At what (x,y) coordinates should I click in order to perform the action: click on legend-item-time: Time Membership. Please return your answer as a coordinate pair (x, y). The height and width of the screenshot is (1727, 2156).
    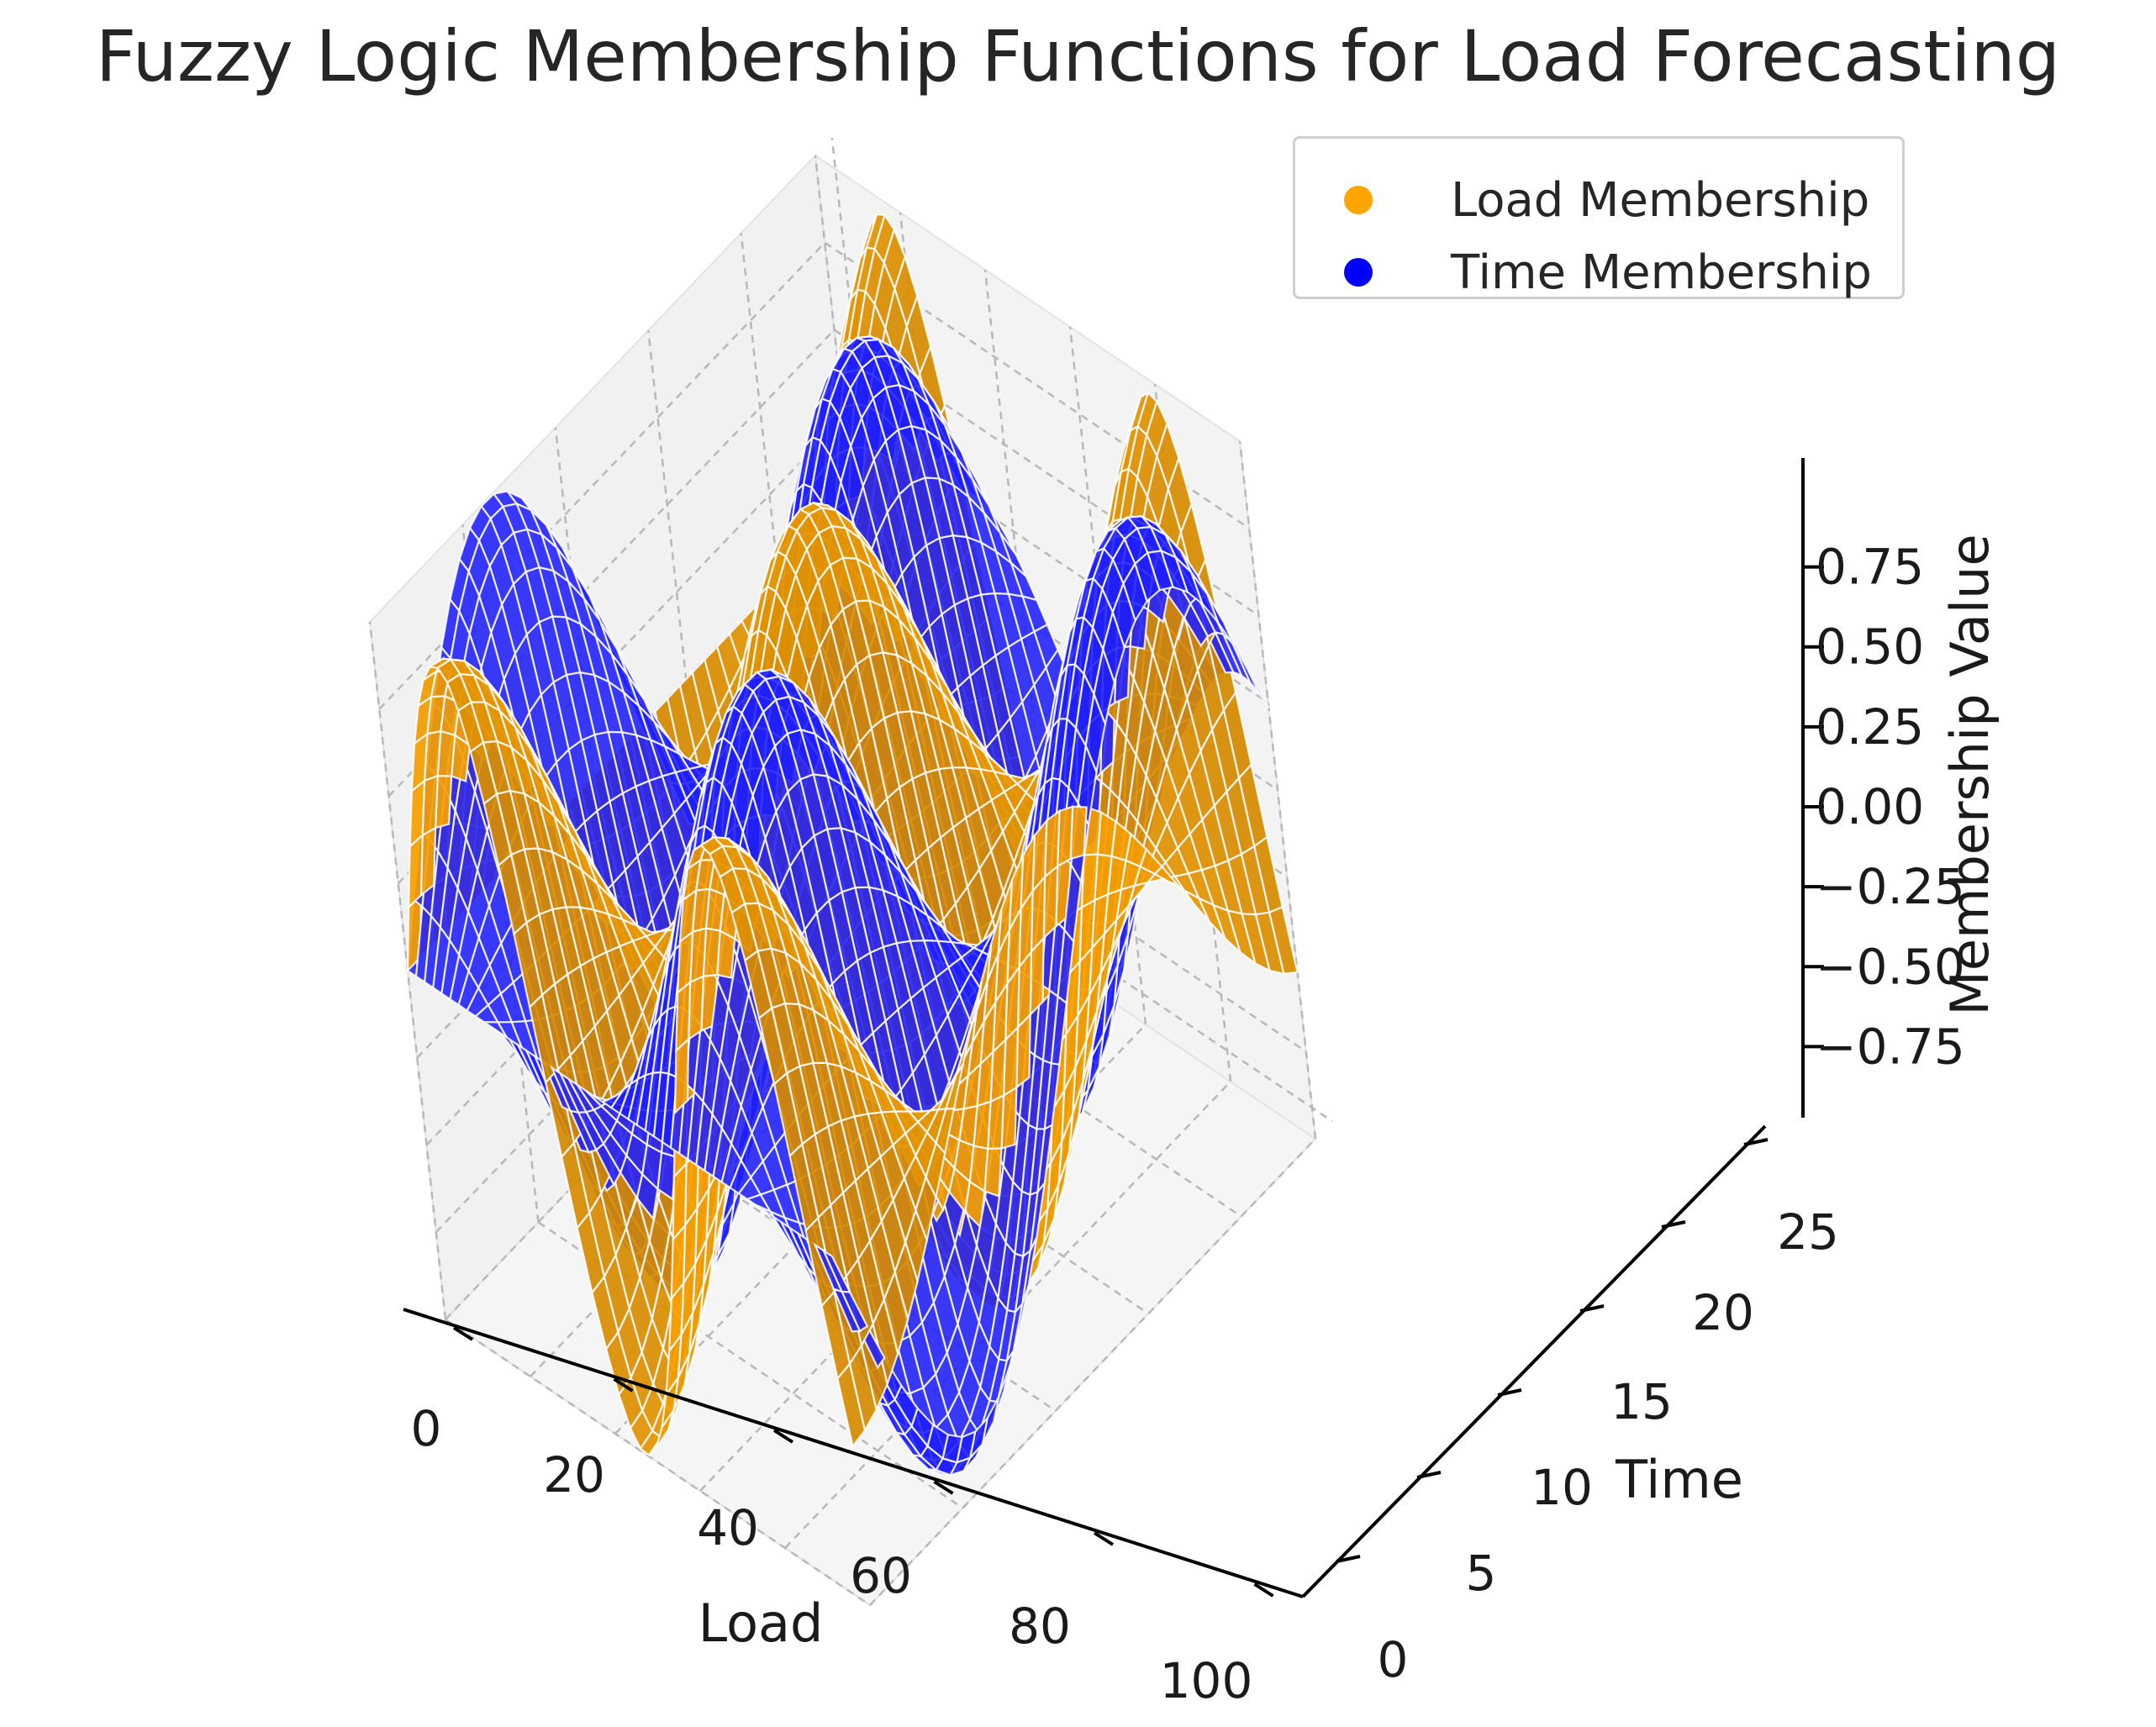
    Looking at the image, I should click on (1598, 272).